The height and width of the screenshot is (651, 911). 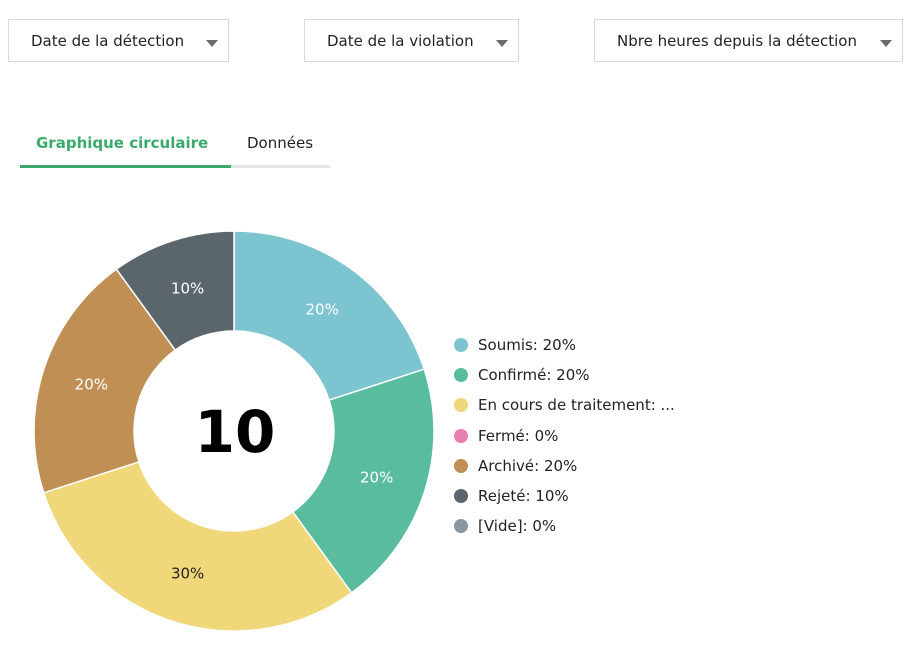 I want to click on legend-item: Fermé: 0%, so click(x=564, y=436).